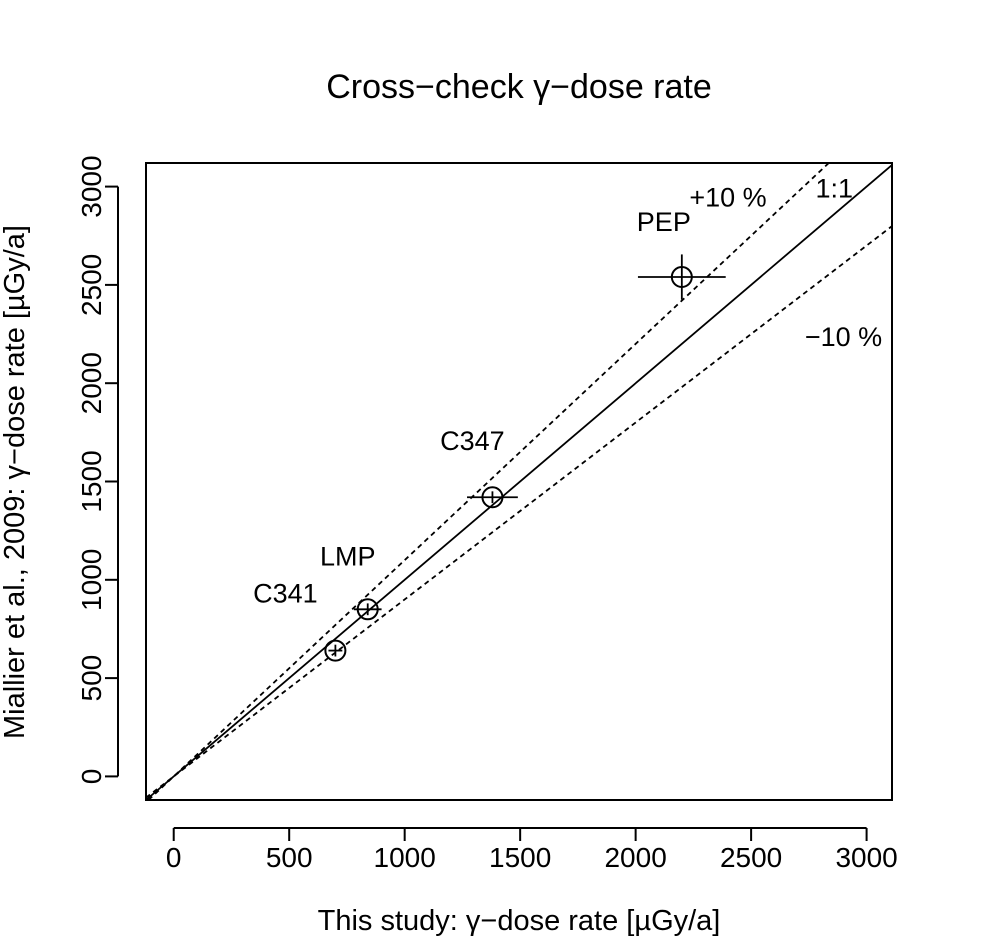 The height and width of the screenshot is (939, 987). What do you see at coordinates (664, 222) in the screenshot?
I see `data-point-label: PEP` at bounding box center [664, 222].